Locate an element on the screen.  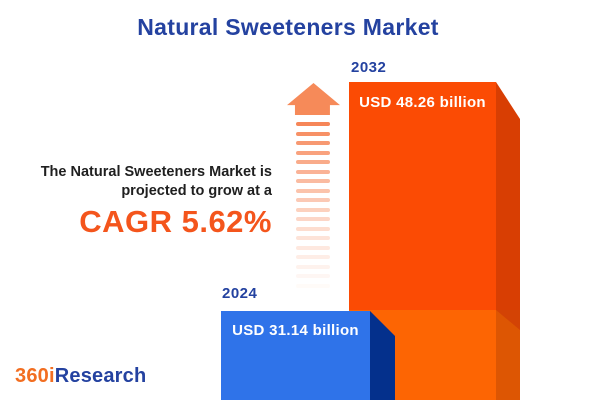
brand-logo: 360iResearch is located at coordinates (80, 376).